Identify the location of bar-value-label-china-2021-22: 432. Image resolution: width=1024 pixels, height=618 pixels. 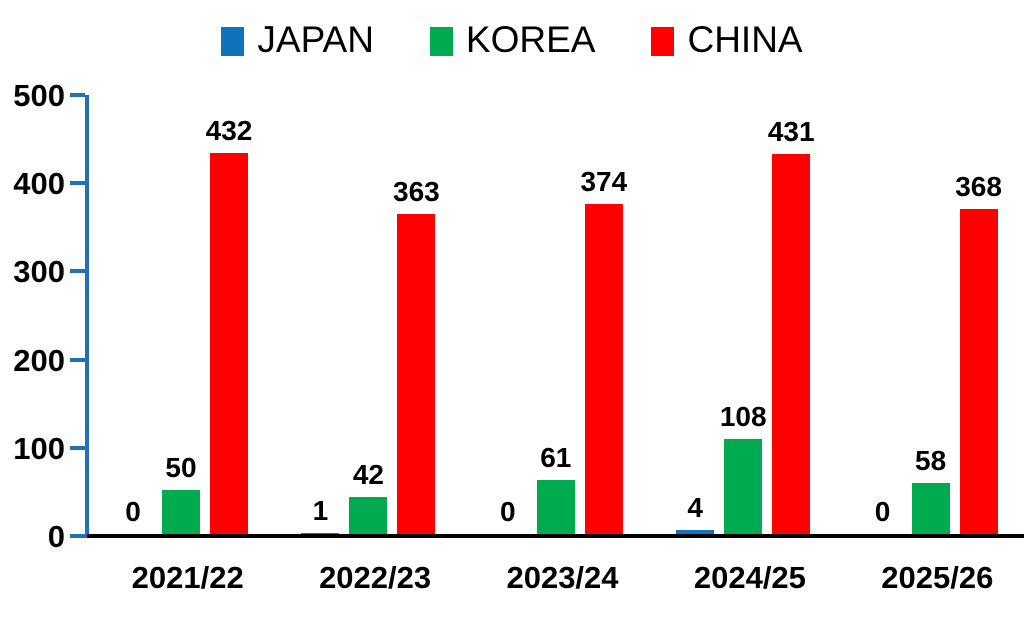
(229, 130).